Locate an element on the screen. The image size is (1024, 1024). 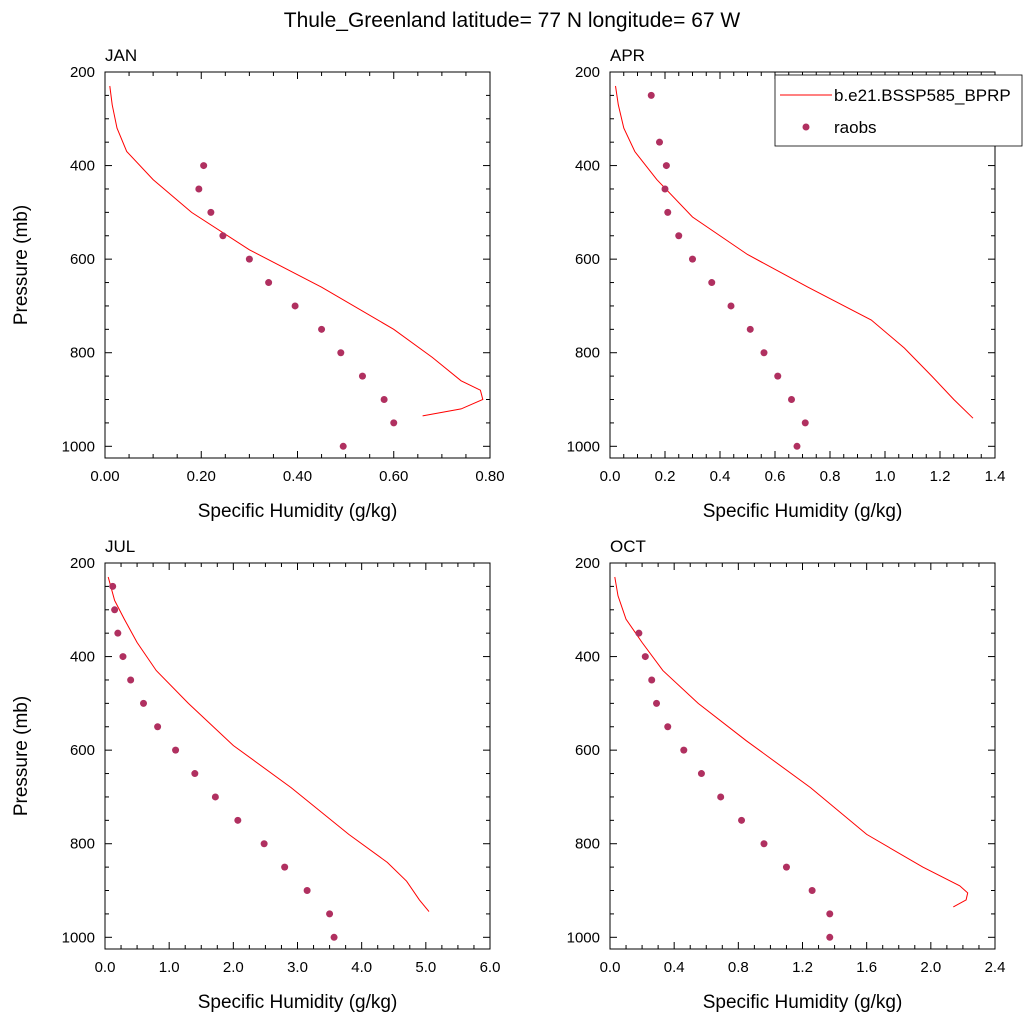
legend-model-label: b.e21.BSSP585_BPRP is located at coordinates (922, 95).